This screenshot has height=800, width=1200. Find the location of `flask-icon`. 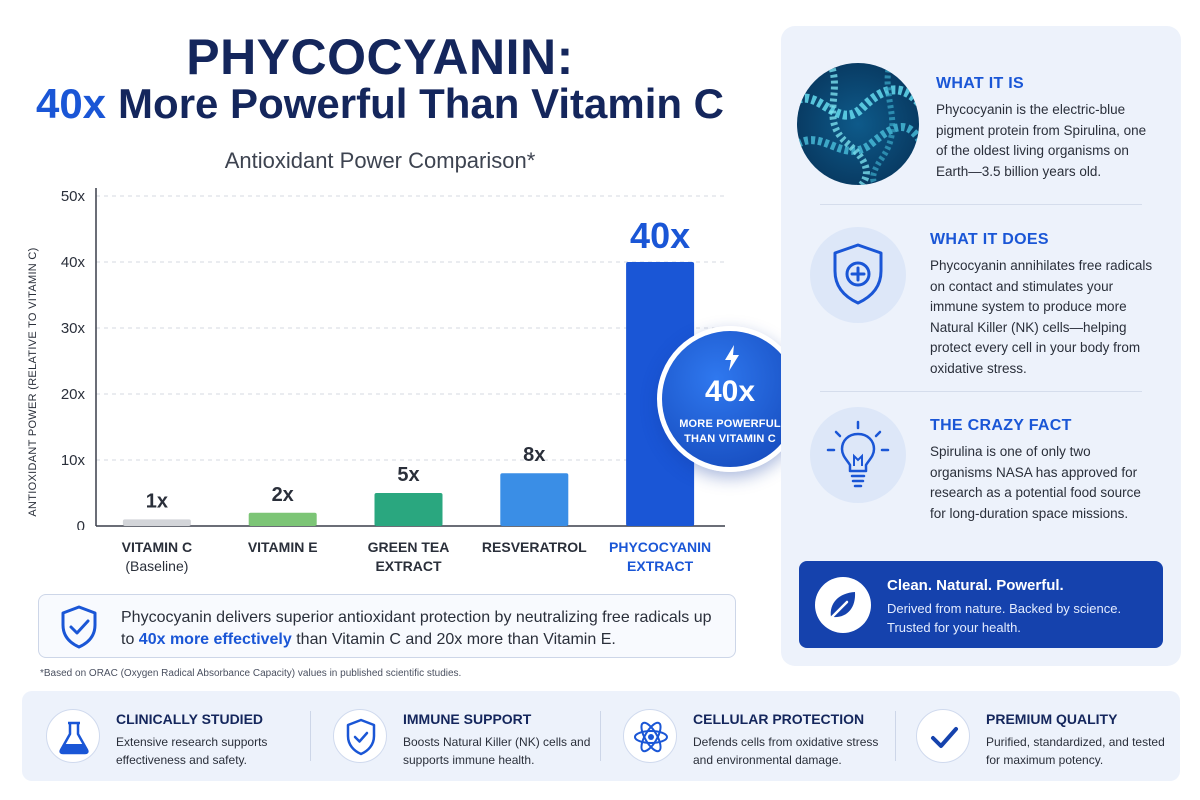

flask-icon is located at coordinates (74, 738).